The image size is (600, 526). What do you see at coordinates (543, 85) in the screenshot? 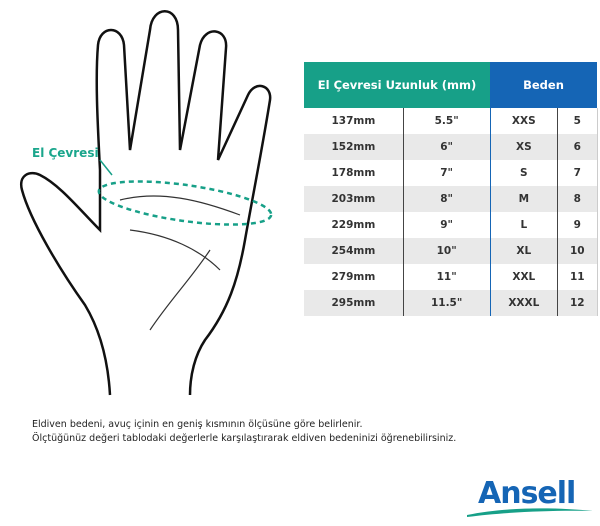
I see `header-size: Beden` at bounding box center [543, 85].